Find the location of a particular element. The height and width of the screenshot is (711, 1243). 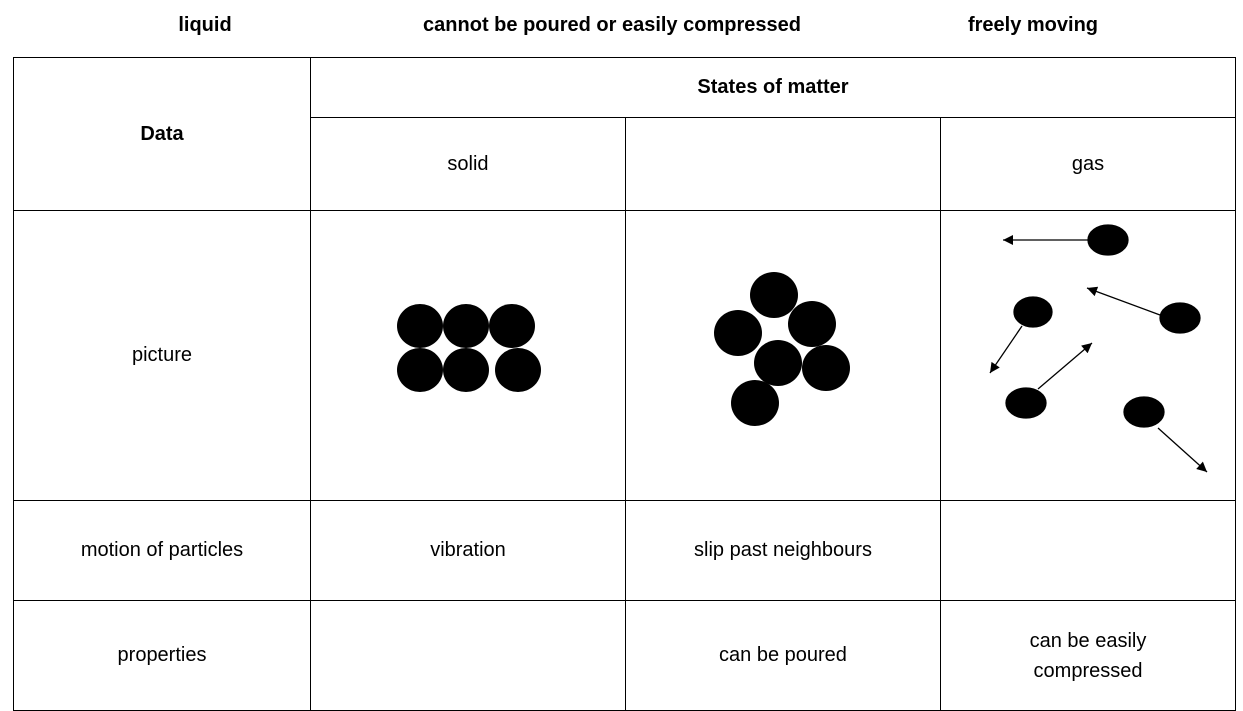

word-bank-item: cannot be poured or easily compressed is located at coordinates (612, 25).